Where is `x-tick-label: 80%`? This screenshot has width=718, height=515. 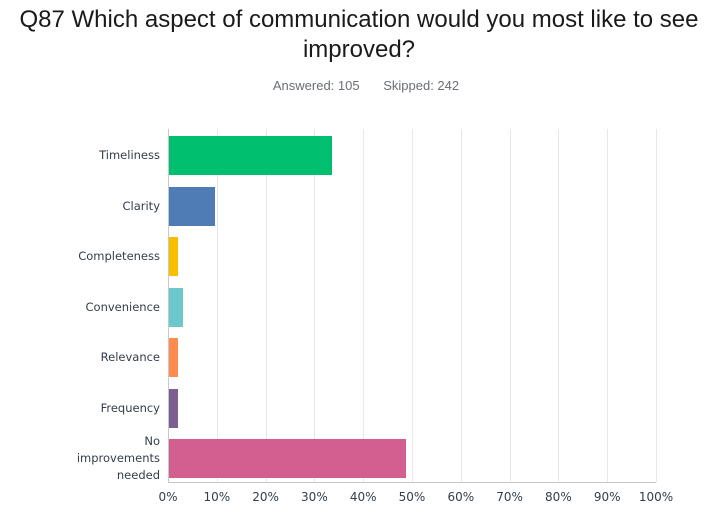 x-tick-label: 80% is located at coordinates (558, 497).